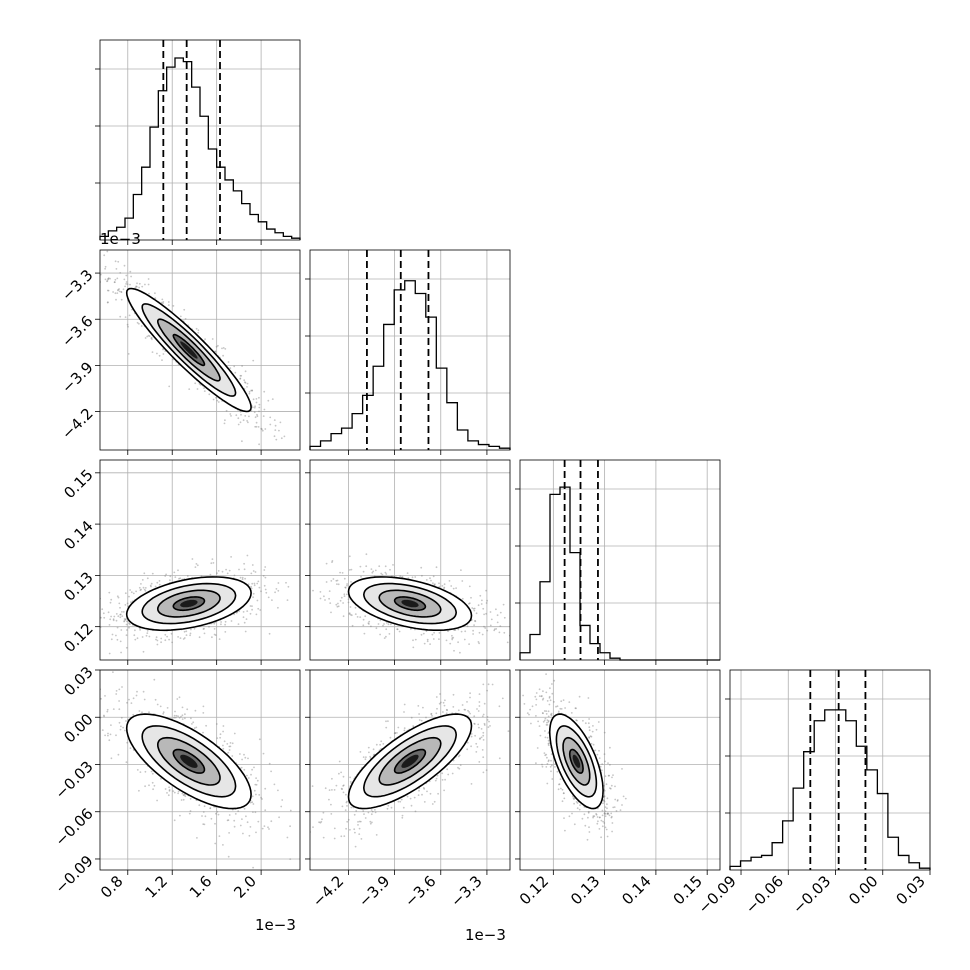  Describe the element at coordinates (574, 757) in the screenshot. I see `panel-content` at that location.